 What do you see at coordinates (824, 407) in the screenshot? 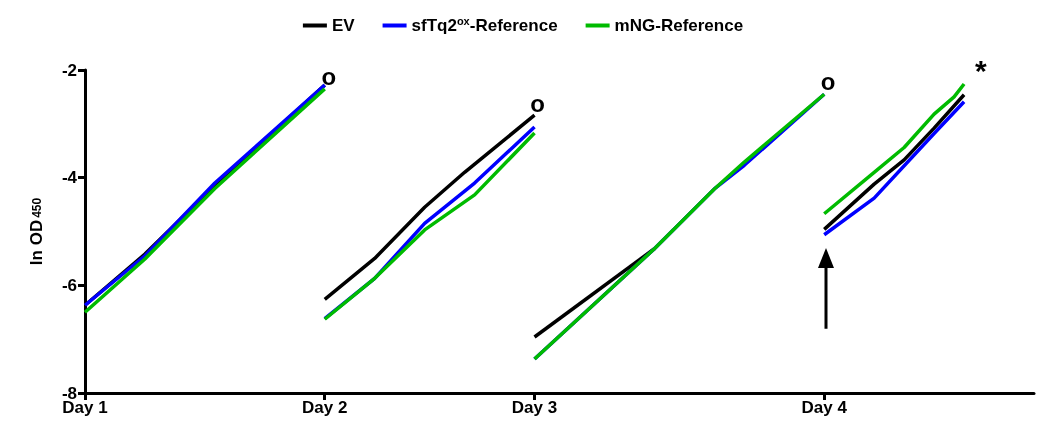
I see `x-tick-label: Day 4` at bounding box center [824, 407].